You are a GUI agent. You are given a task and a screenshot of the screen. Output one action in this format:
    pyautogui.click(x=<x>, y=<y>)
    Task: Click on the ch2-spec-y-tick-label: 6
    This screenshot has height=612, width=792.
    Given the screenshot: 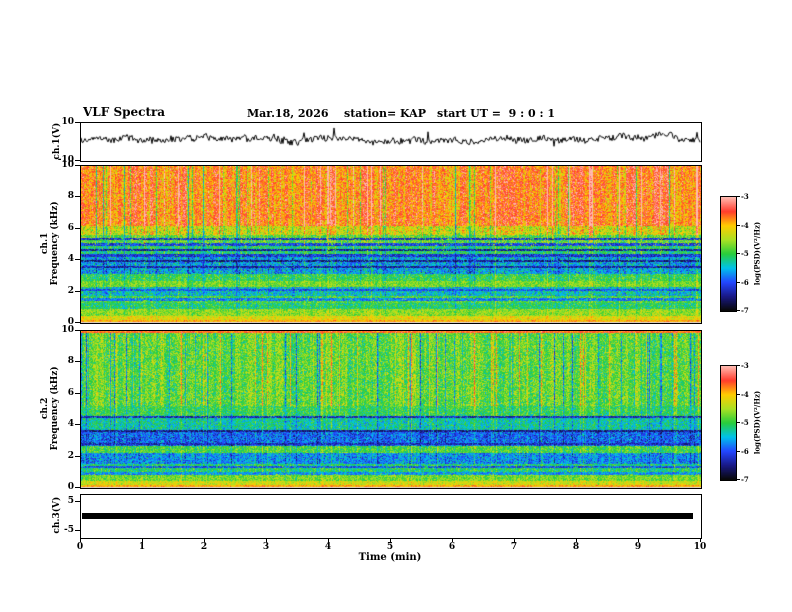 What is the action you would take?
    pyautogui.click(x=70, y=392)
    